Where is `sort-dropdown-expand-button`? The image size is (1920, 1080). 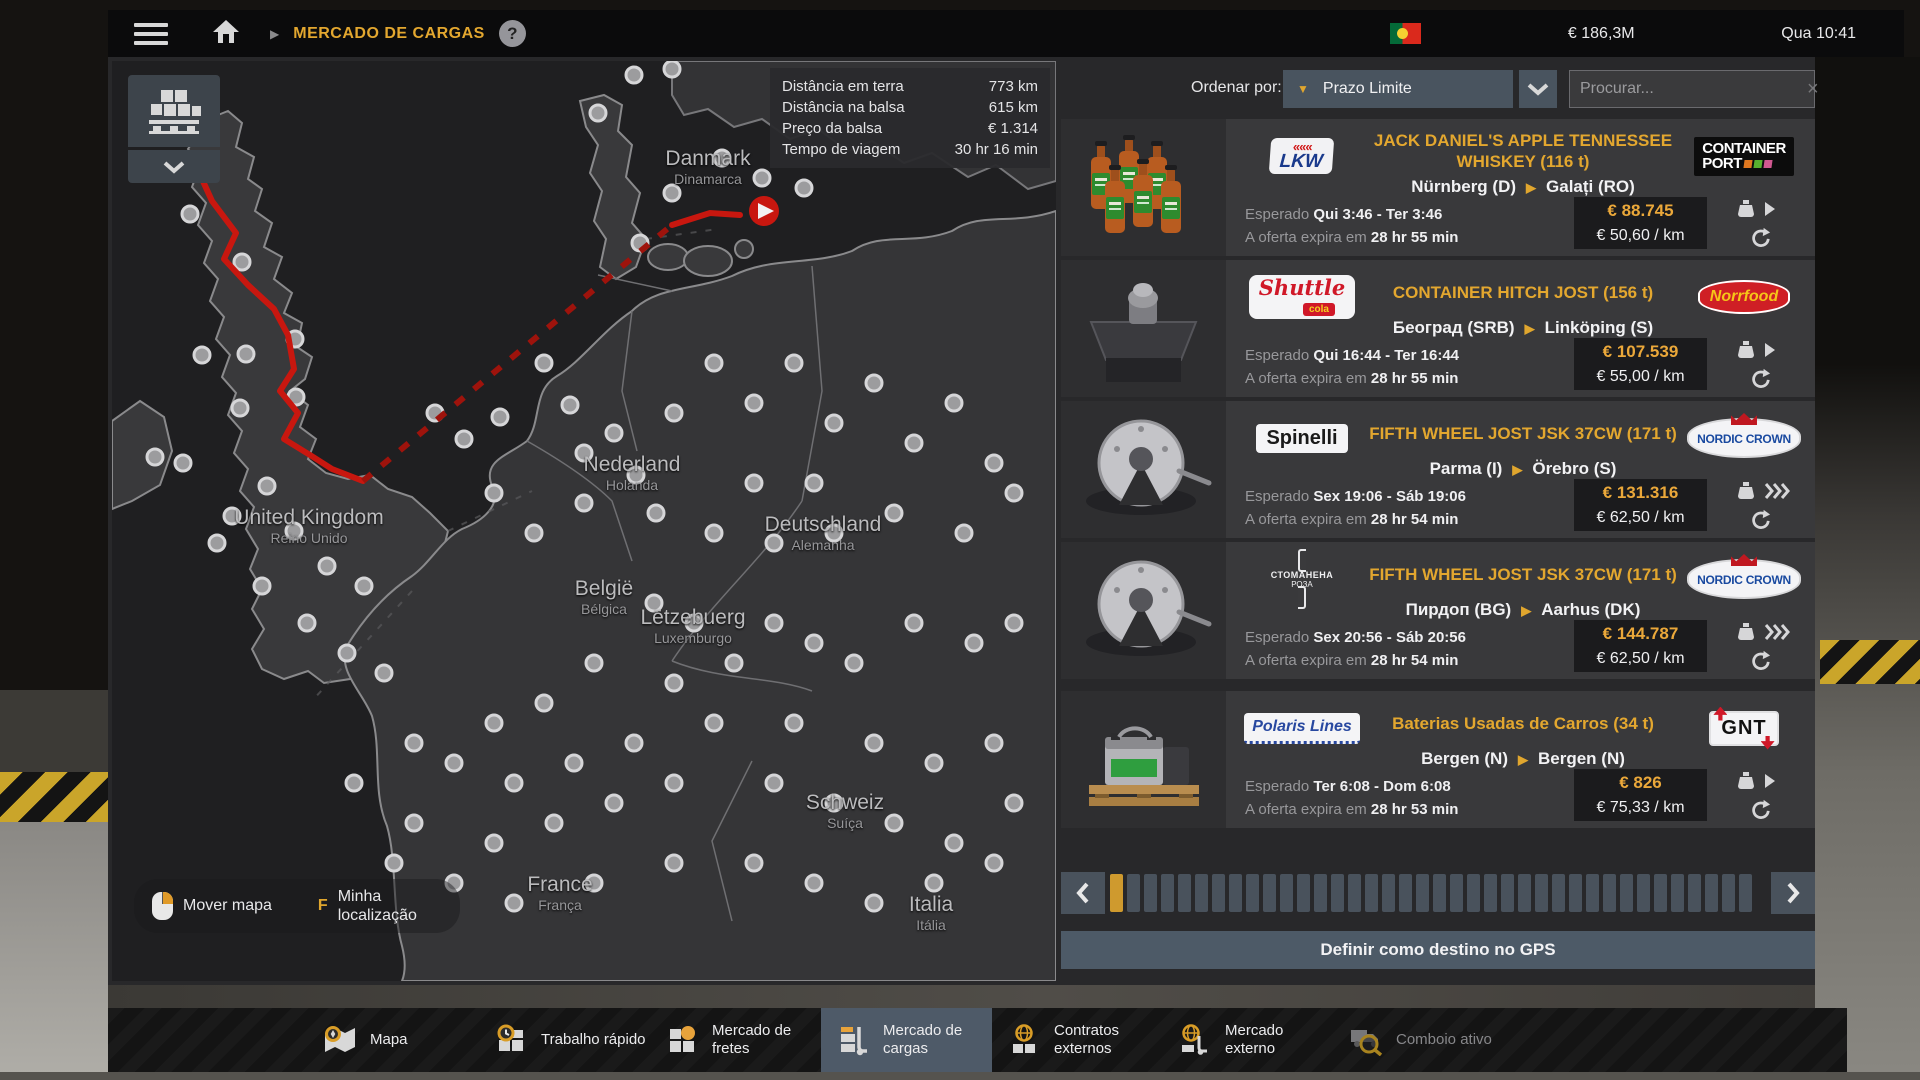
sort-dropdown-expand-button is located at coordinates (1538, 89).